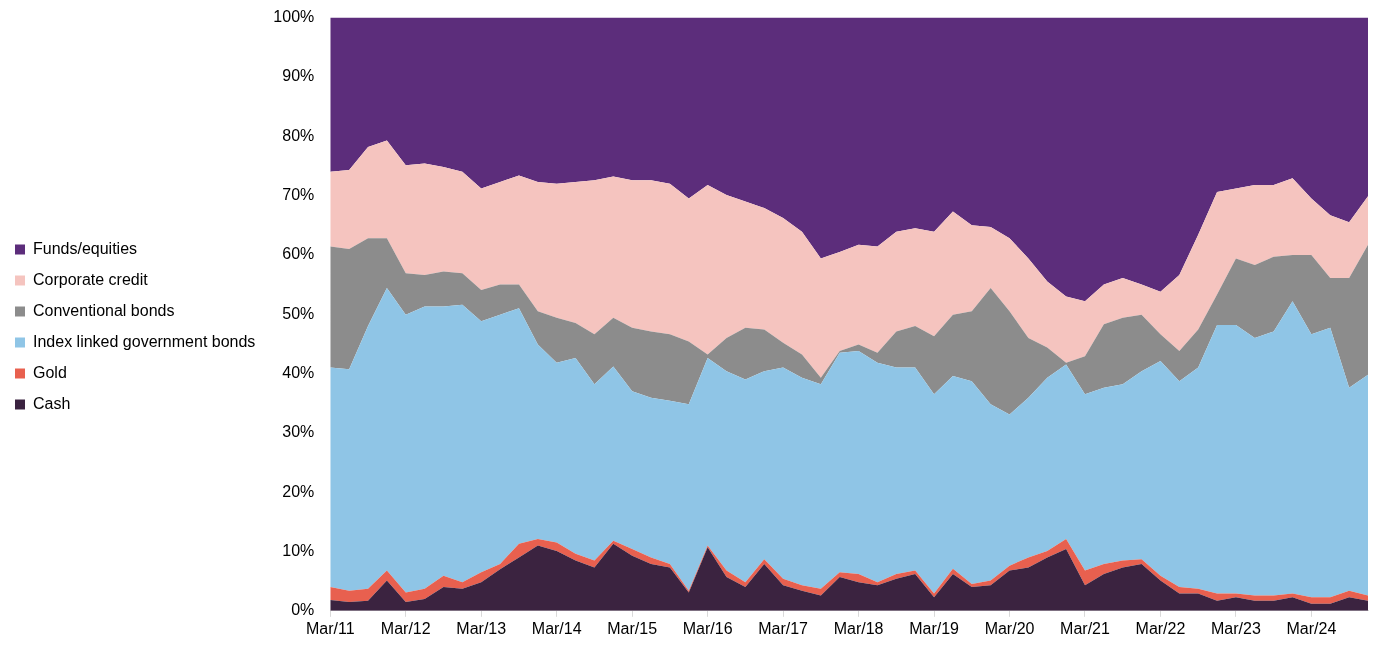 The height and width of the screenshot is (646, 1374). Describe the element at coordinates (298, 372) in the screenshot. I see `y-tick-label: 40%` at that location.